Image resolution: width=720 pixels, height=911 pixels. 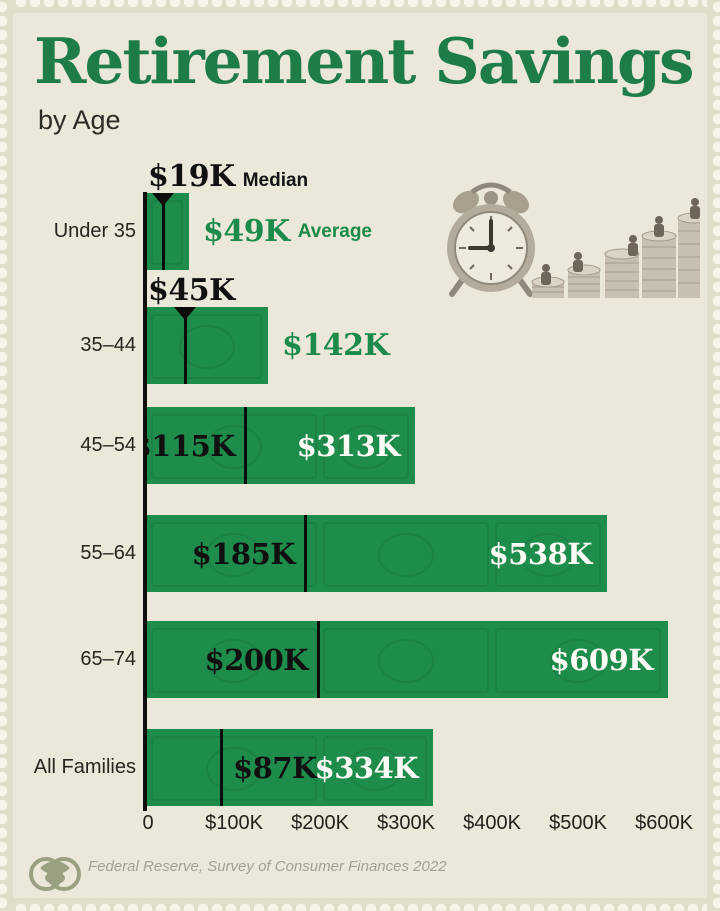 What do you see at coordinates (246, 231) in the screenshot?
I see `average-value-label: $49K` at bounding box center [246, 231].